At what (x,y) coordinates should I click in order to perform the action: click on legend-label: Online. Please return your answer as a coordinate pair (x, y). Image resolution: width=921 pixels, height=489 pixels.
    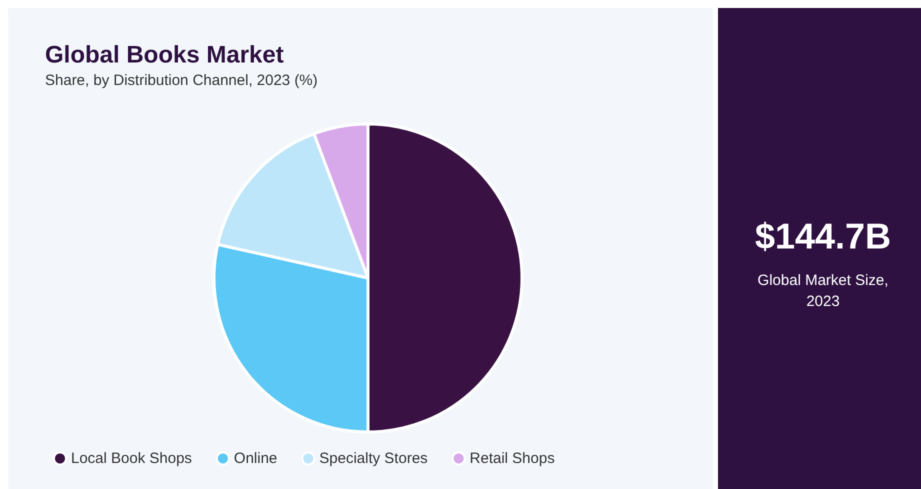
    Looking at the image, I should click on (256, 458).